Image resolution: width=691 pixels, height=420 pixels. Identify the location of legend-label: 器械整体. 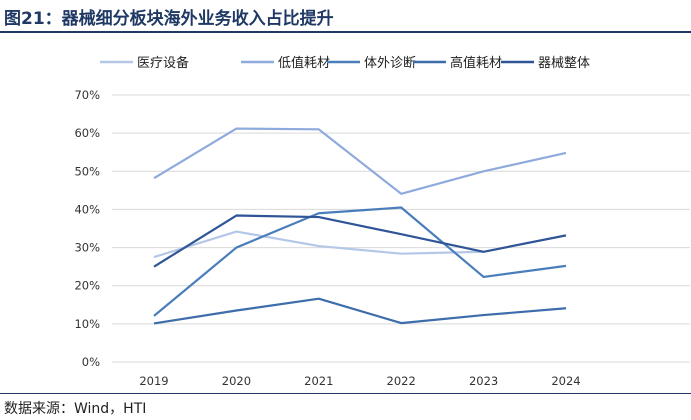
(564, 63).